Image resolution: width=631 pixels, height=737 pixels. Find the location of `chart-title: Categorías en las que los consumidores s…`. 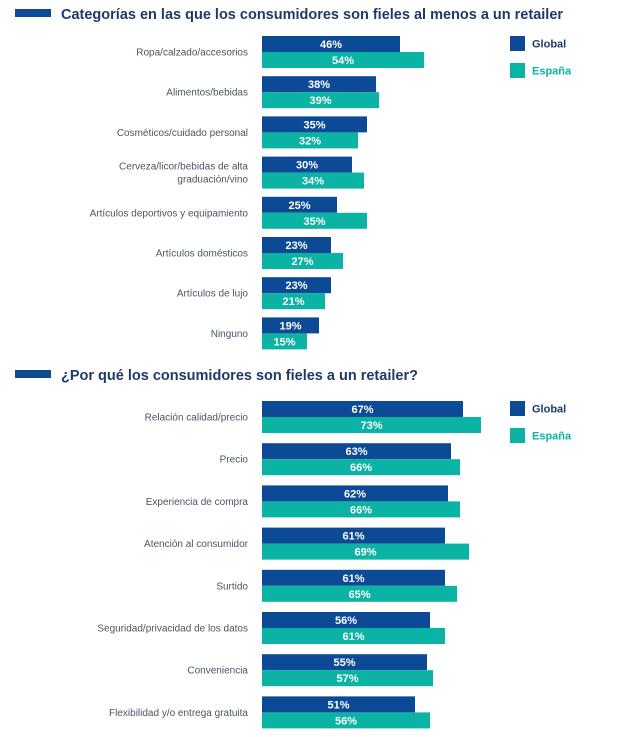

chart-title: Categorías en las que los consumidores s… is located at coordinates (312, 15).